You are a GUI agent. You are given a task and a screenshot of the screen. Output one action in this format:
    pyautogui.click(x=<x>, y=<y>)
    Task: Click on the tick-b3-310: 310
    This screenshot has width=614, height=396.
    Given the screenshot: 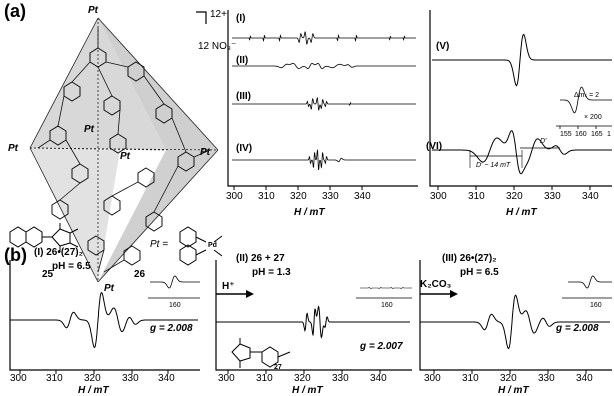 What is the action you would take?
    pyautogui.click(x=470, y=378)
    